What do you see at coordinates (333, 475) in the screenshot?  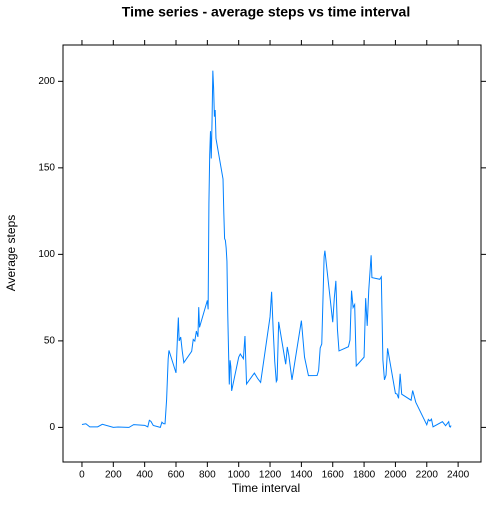 I see `x-tick-label: 1600` at bounding box center [333, 475].